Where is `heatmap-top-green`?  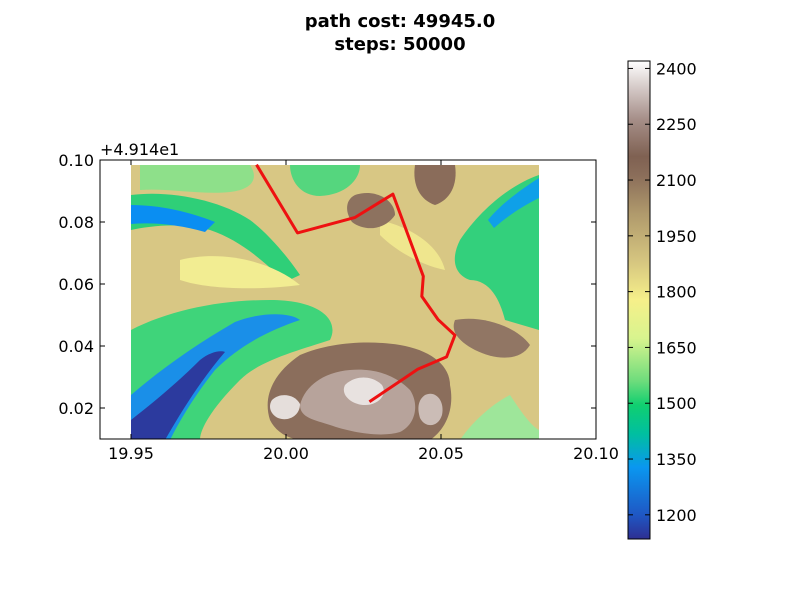 heatmap-top-green is located at coordinates (197, 179).